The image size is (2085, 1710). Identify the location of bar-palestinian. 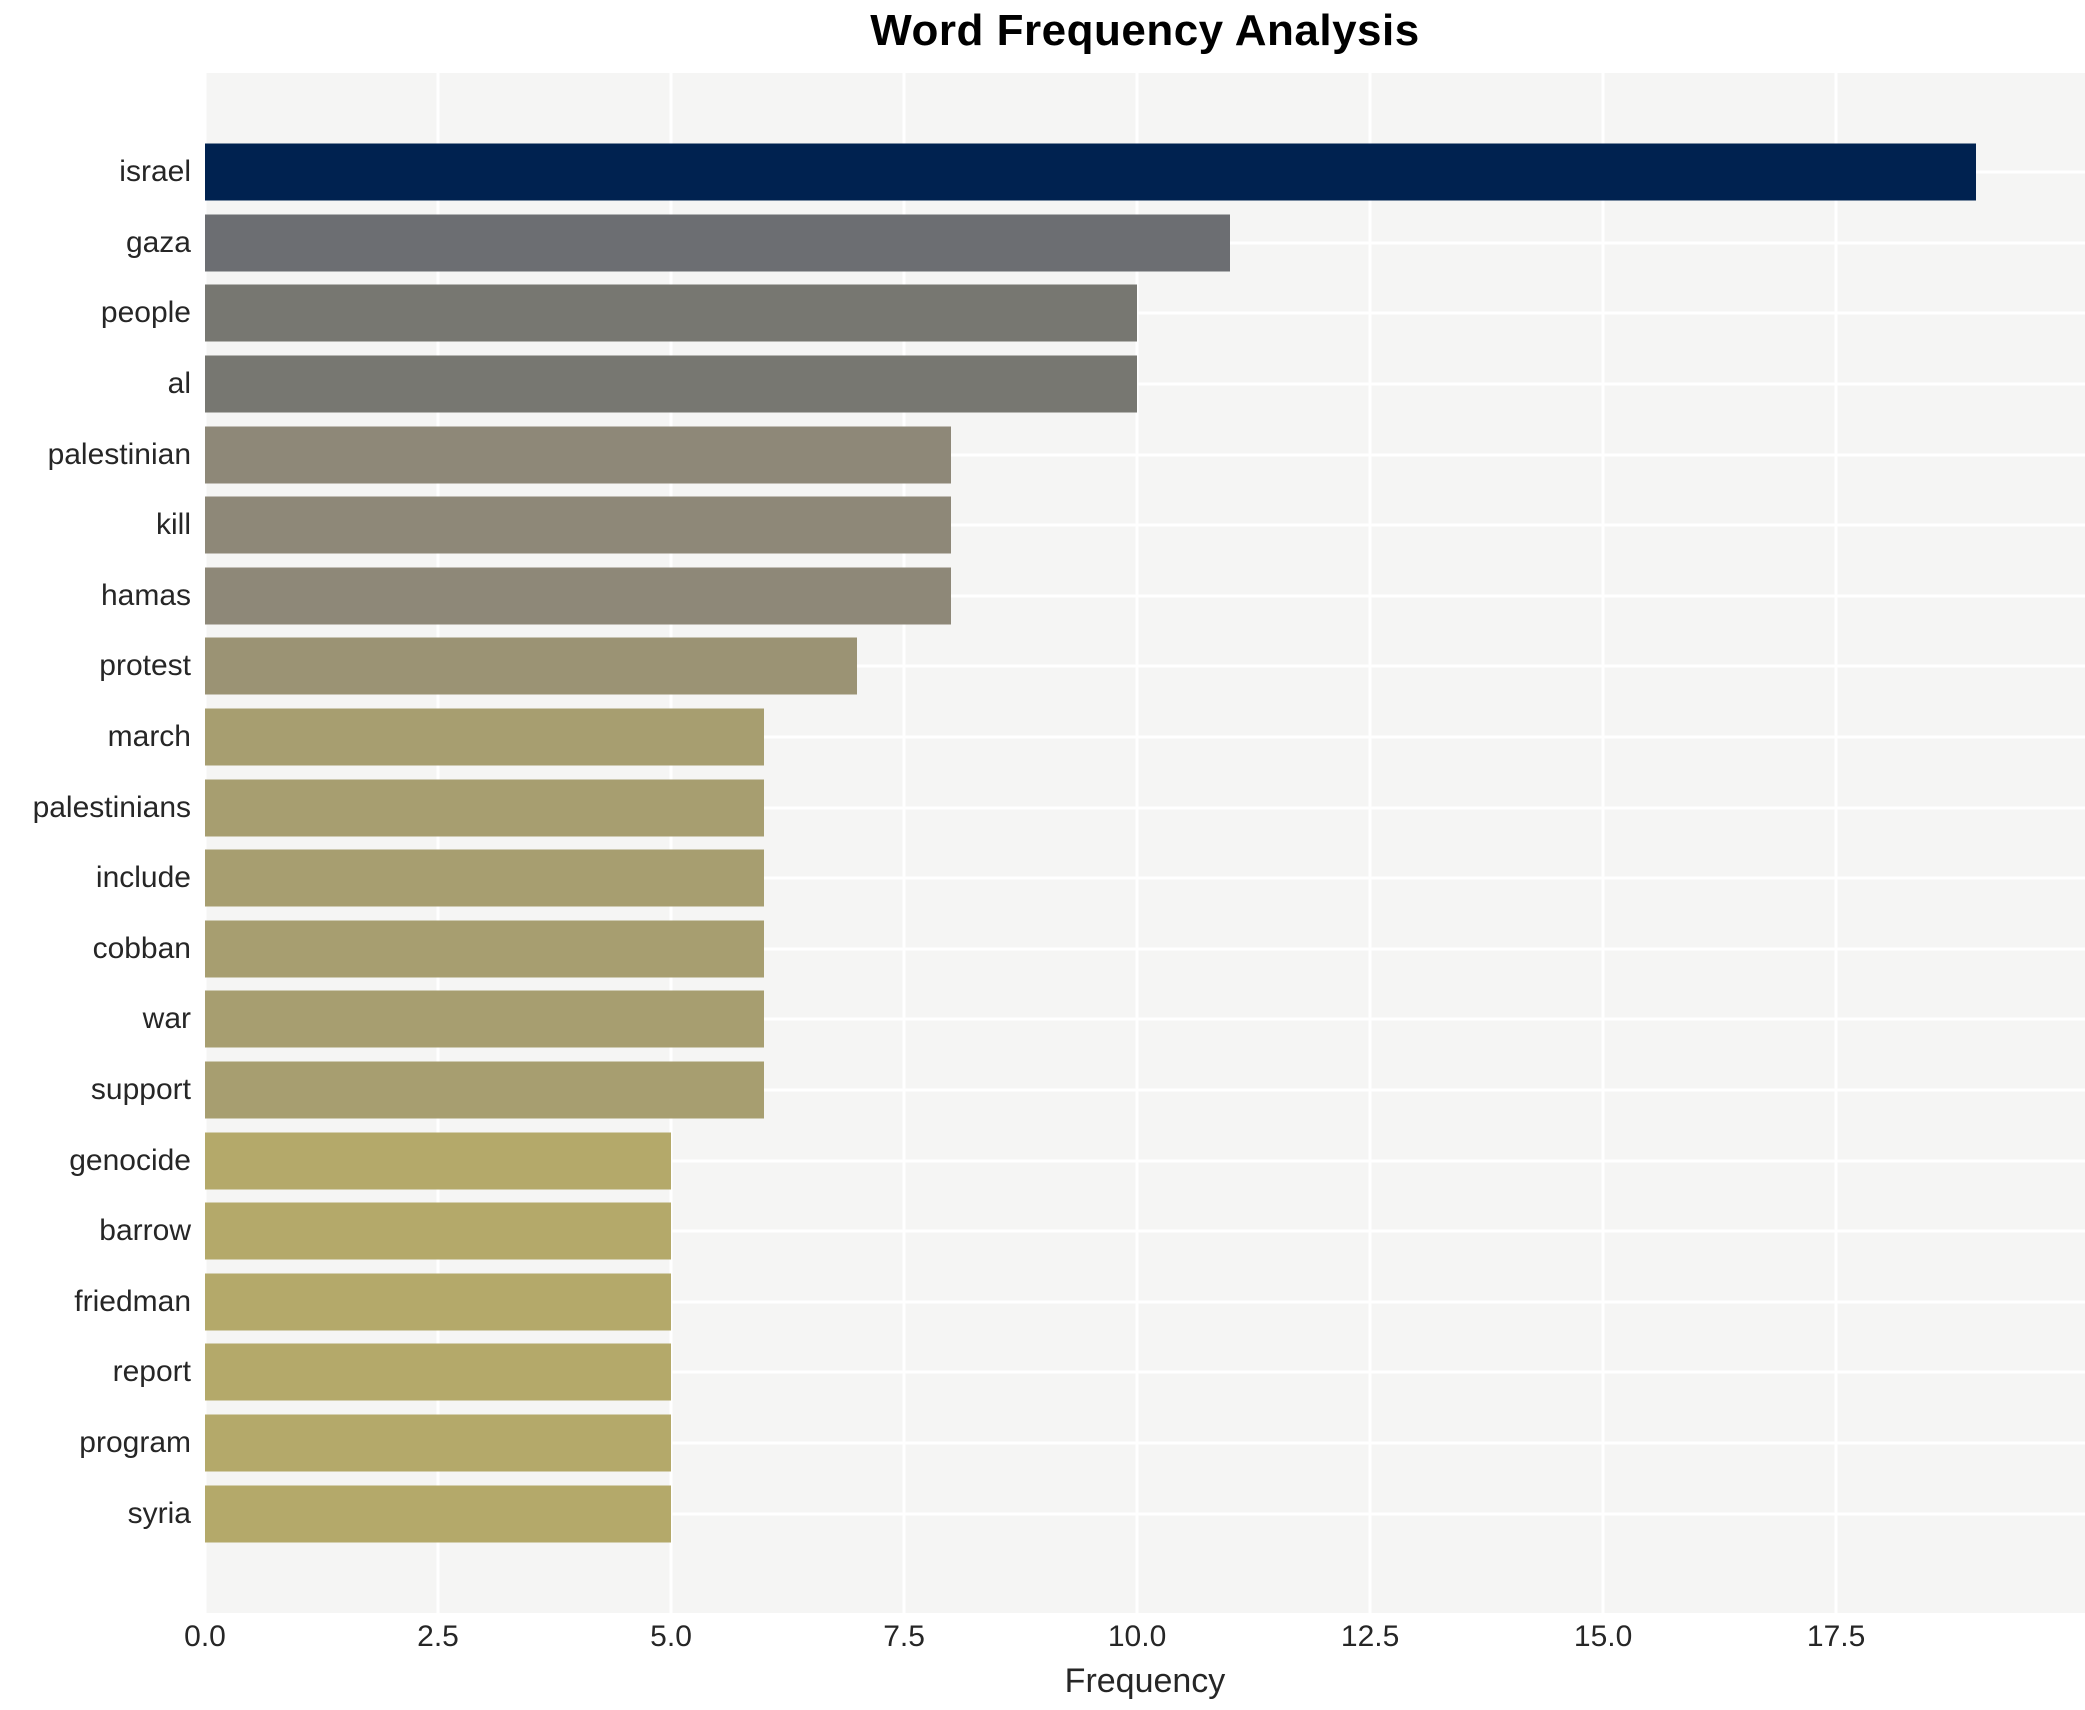
(578, 455).